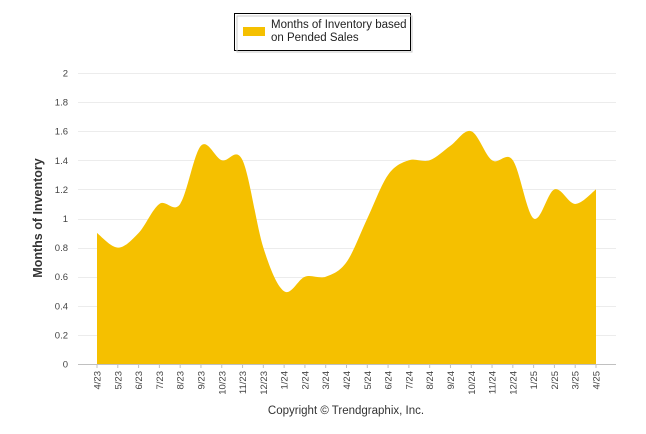 This screenshot has height=434, width=646. Describe the element at coordinates (409, 380) in the screenshot. I see `x-tick-label: 7/24` at that location.